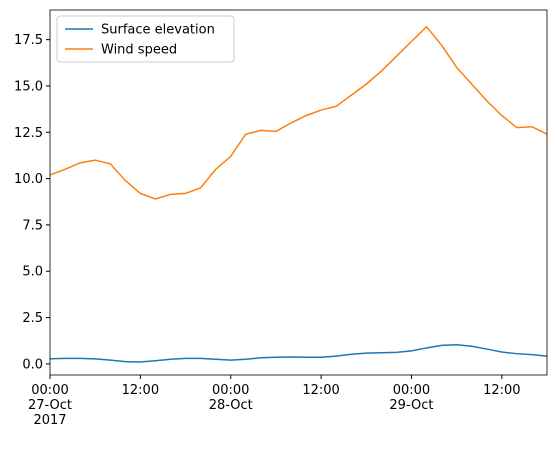 The height and width of the screenshot is (449, 556). I want to click on x-tick-label: 00:00 29-Oct, so click(411, 398).